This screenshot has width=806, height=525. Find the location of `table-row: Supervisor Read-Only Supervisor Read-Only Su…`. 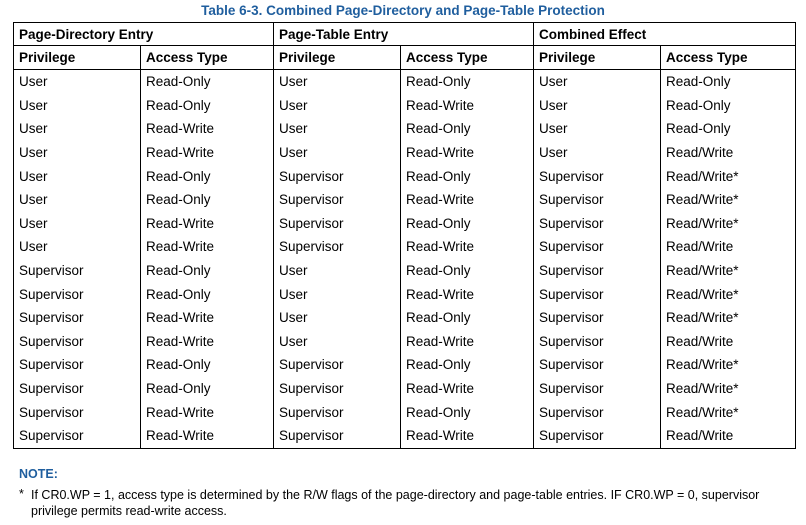

table-row: Supervisor Read-Only Supervisor Read-Only Su… is located at coordinates (405, 365).